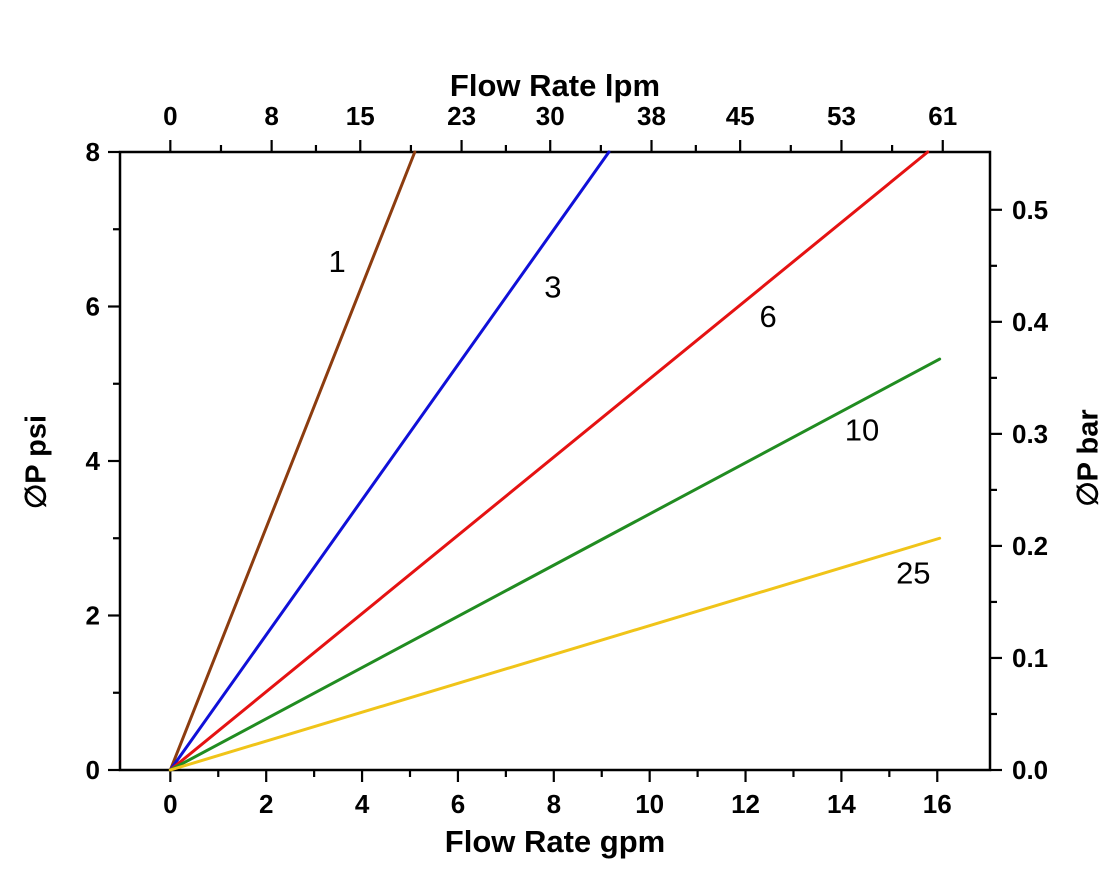  I want to click on y-right-tick-label: 0.3, so click(1030, 434).